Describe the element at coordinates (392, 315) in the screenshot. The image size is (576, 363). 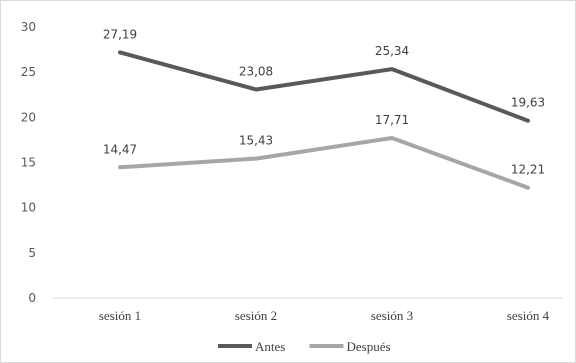
I see `x-tick-label: sesión 3` at that location.